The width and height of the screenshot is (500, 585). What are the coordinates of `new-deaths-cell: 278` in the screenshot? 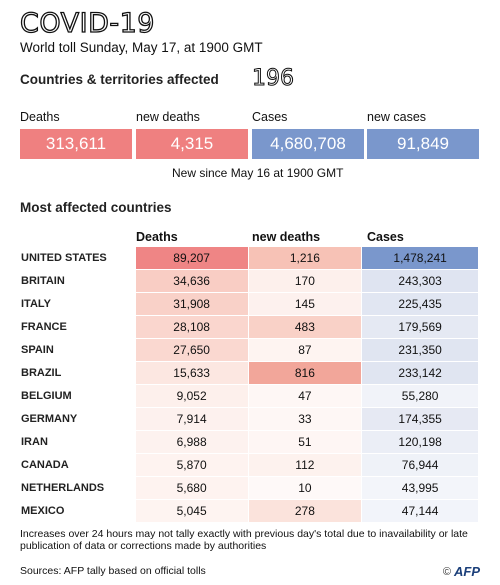 It's located at (305, 510).